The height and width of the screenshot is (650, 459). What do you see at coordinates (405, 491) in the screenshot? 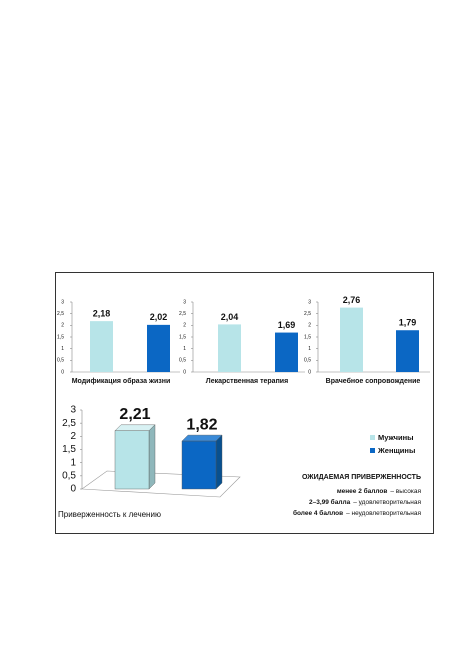
I see `note-text: – высокая` at bounding box center [405, 491].